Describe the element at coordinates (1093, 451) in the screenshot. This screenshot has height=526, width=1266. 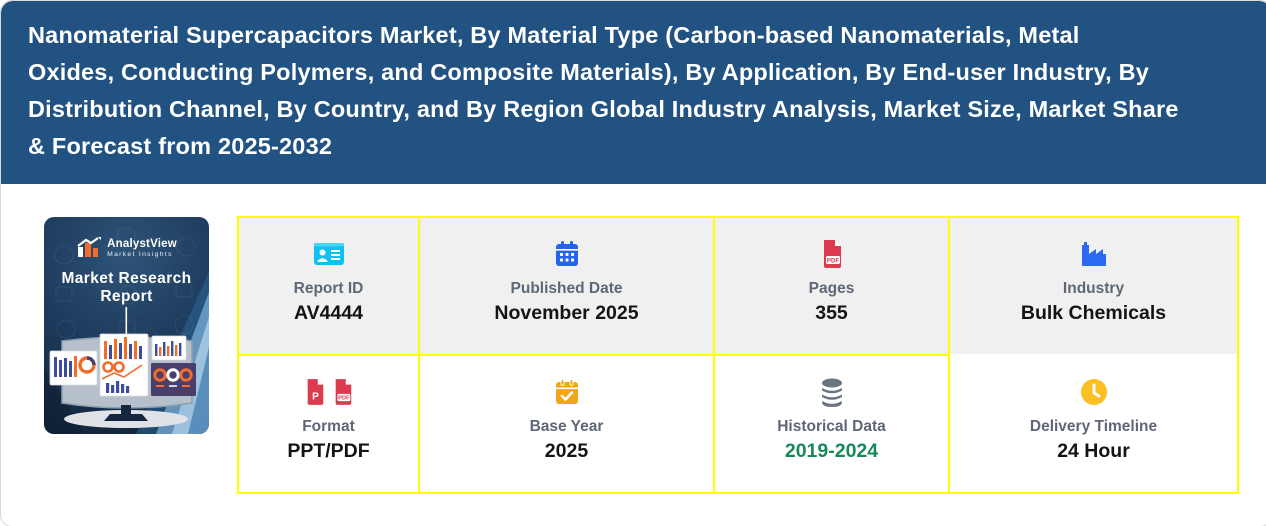
I see `meta-value: 24 Hour` at that location.